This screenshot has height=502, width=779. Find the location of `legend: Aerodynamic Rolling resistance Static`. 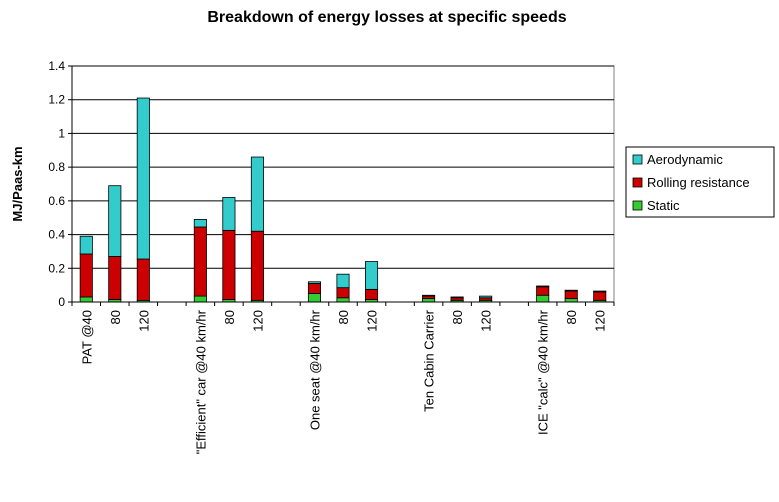

legend: Aerodynamic Rolling resistance Static is located at coordinates (700, 182).